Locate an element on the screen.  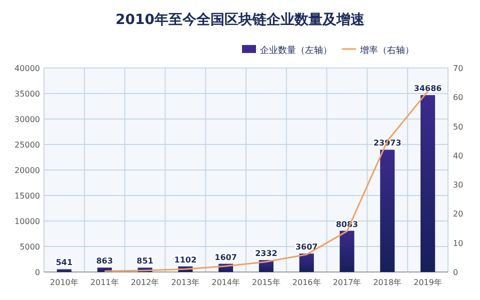
x-tick-label: 2015年 is located at coordinates (266, 282).